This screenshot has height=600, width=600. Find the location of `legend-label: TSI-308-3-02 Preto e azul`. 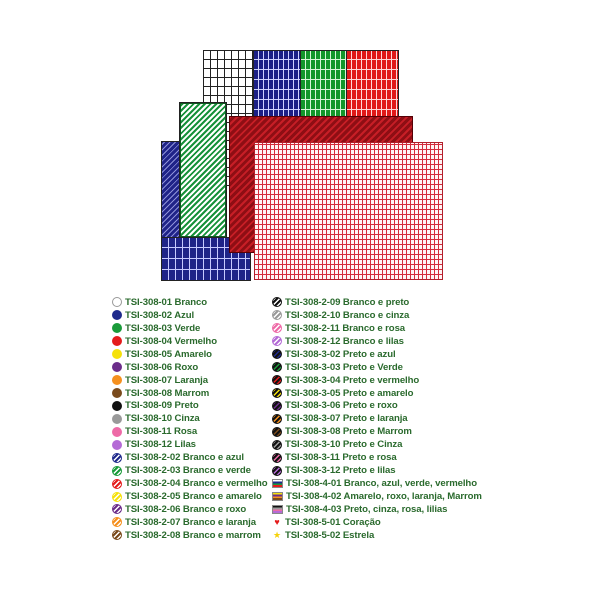

legend-label: TSI-308-3-02 Preto e azul is located at coordinates (340, 354).